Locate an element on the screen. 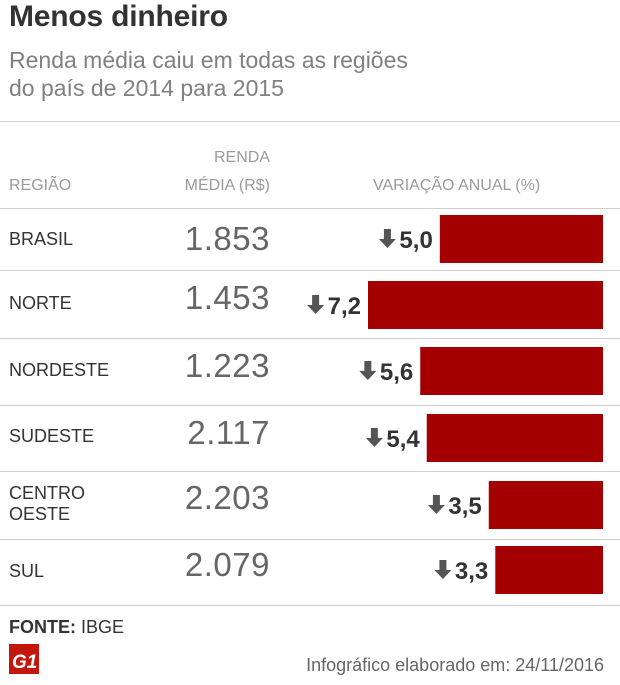 This screenshot has width=620, height=685. value-label-sudeste: 5,4 is located at coordinates (403, 439).